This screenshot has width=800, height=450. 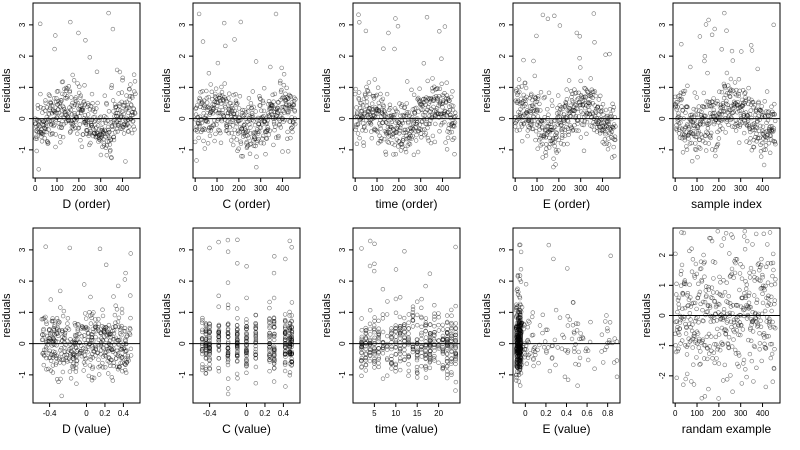 What do you see at coordinates (675, 413) in the screenshot?
I see `x-tick-label: 0` at bounding box center [675, 413].